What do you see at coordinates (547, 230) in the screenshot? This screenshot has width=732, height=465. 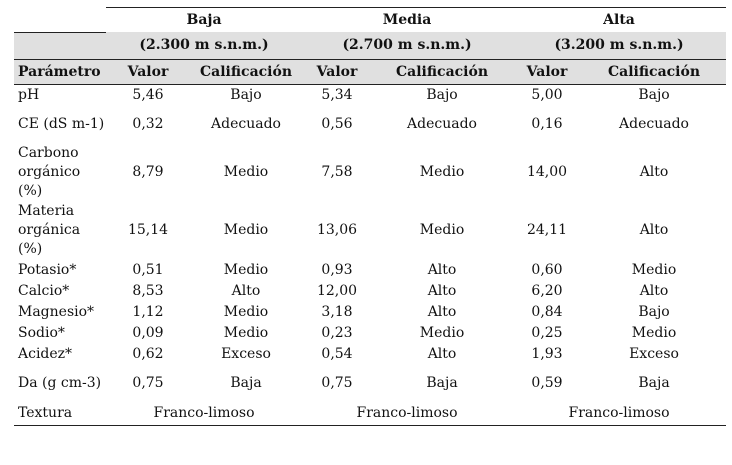 I see `value-cell: 24,11` at bounding box center [547, 230].